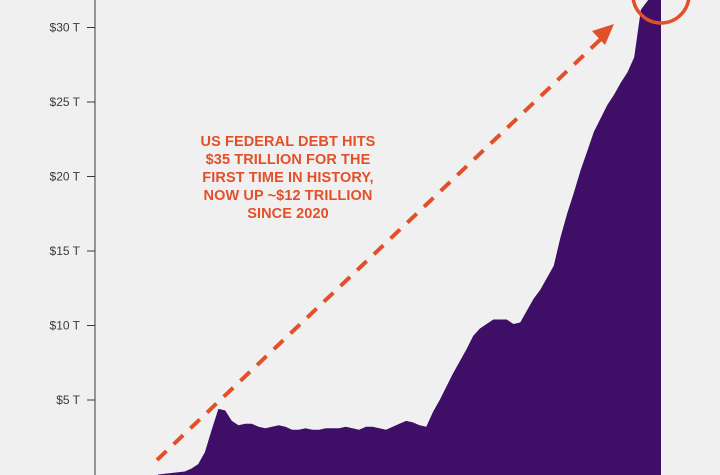 The height and width of the screenshot is (475, 720). What do you see at coordinates (288, 196) in the screenshot?
I see `annotation-line: NOW UP ~$12 TRILLION` at bounding box center [288, 196].